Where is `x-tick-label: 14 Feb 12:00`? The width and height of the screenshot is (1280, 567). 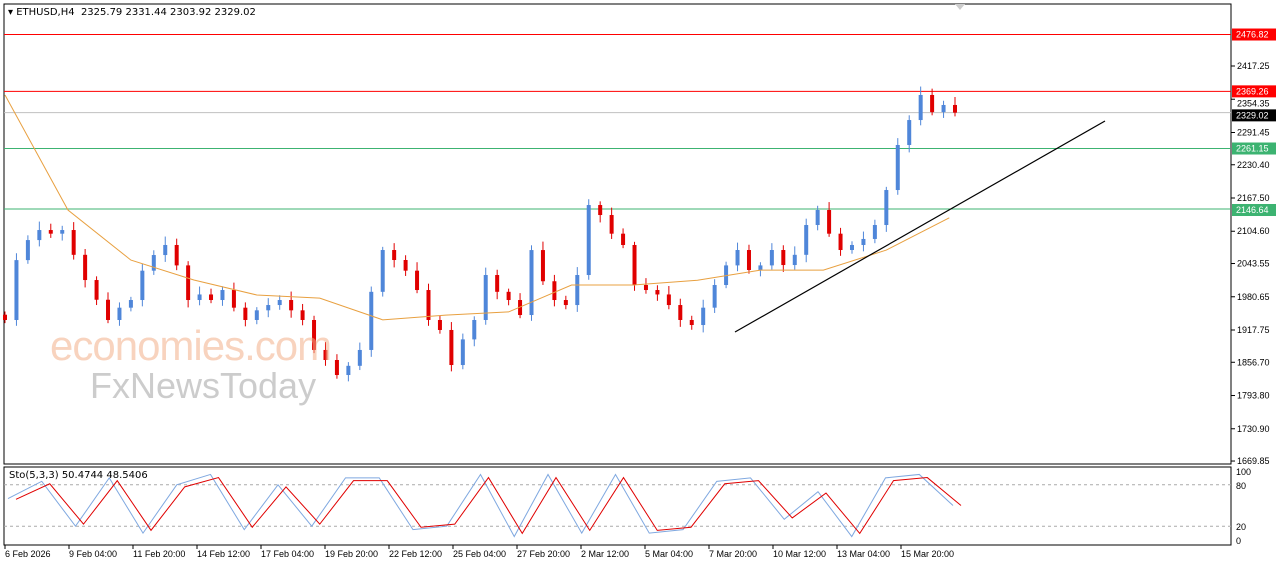
x-tick-label: 14 Feb 12:00 is located at coordinates (223, 554).